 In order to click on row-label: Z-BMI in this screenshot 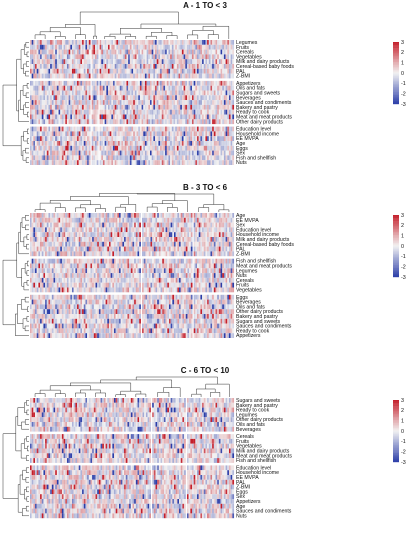, I will do `click(243, 254)`.